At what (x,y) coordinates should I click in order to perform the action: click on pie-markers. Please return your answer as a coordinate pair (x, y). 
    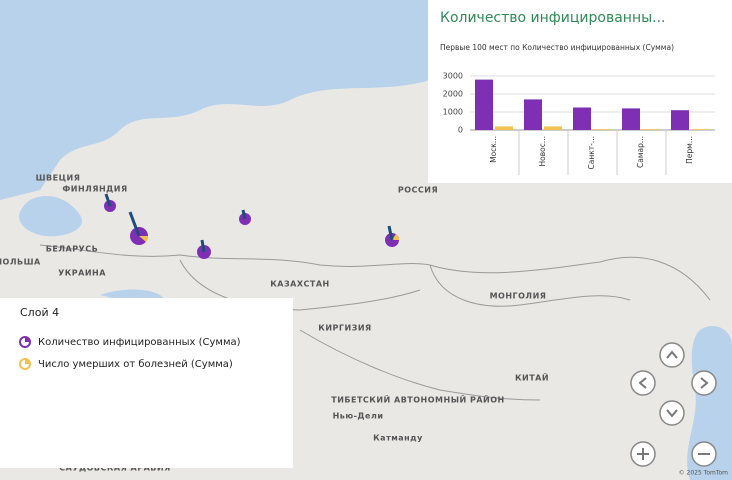
    Looking at the image, I should click on (252, 226).